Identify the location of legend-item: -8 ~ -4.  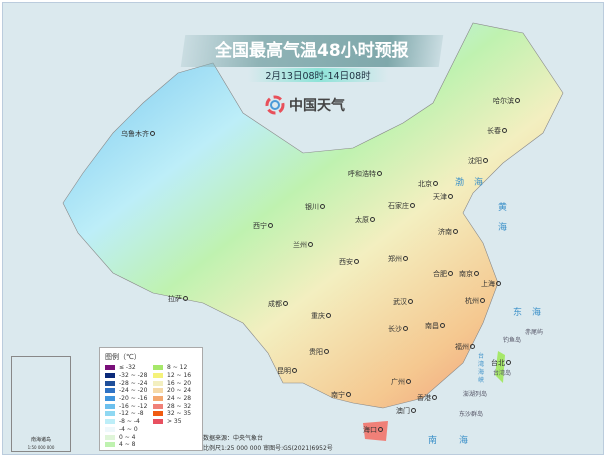
(127, 422).